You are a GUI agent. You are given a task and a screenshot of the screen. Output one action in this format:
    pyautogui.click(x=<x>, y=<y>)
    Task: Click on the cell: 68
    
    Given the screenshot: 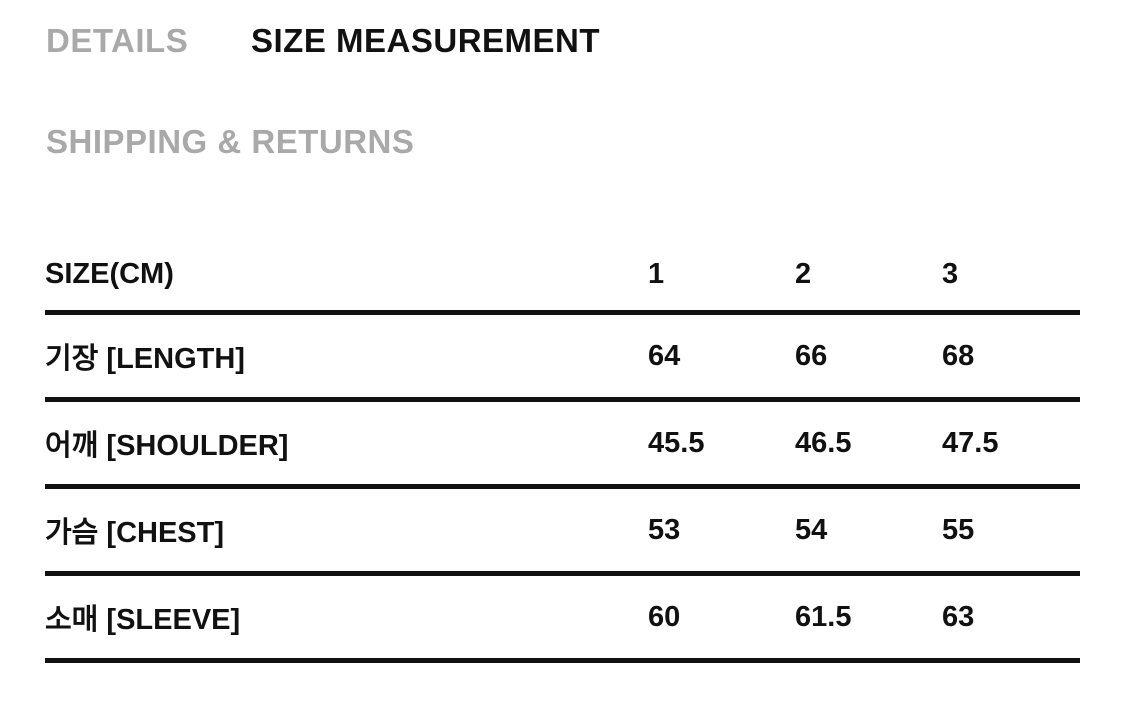 What is the action you would take?
    pyautogui.click(x=958, y=355)
    